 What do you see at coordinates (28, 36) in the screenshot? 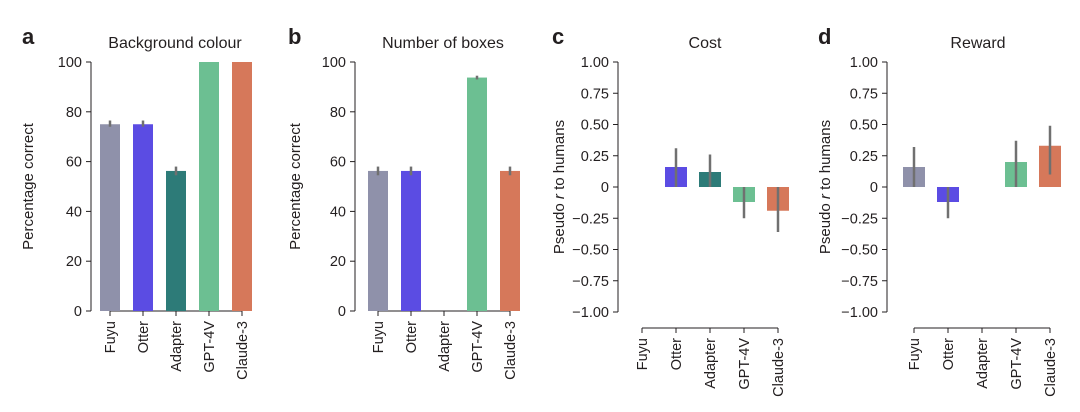
I see `panel-letter: a` at bounding box center [28, 36].